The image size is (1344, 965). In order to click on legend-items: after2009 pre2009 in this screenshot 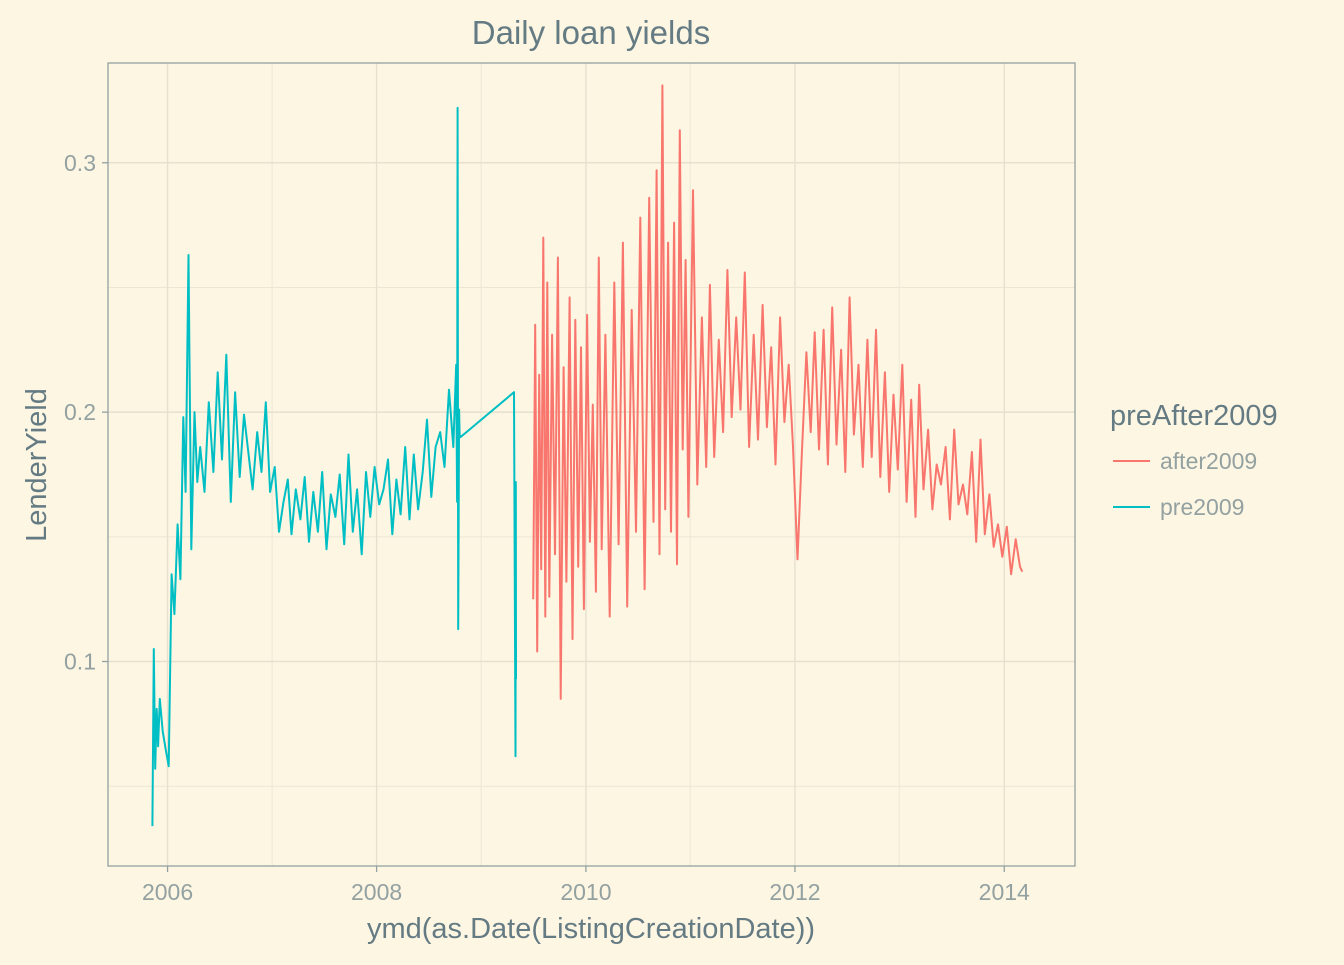, I will do `click(1185, 484)`.